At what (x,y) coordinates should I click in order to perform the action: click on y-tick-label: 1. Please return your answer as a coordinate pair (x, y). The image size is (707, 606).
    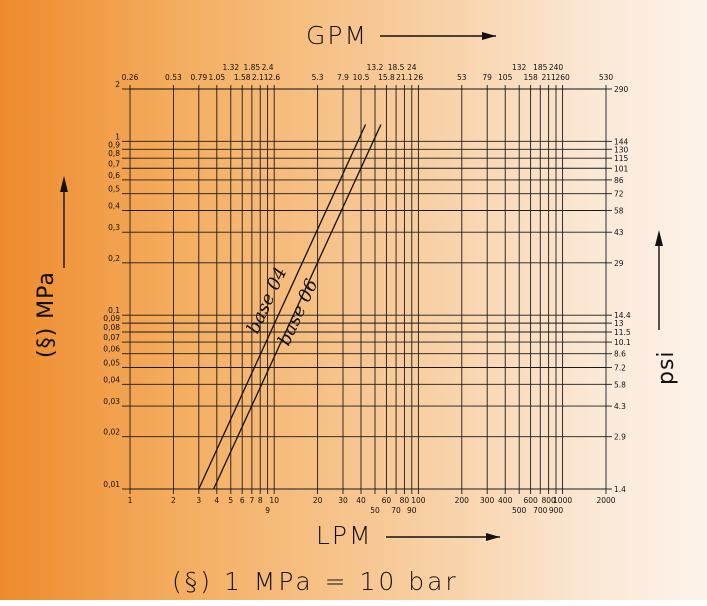
    Looking at the image, I should click on (117, 136).